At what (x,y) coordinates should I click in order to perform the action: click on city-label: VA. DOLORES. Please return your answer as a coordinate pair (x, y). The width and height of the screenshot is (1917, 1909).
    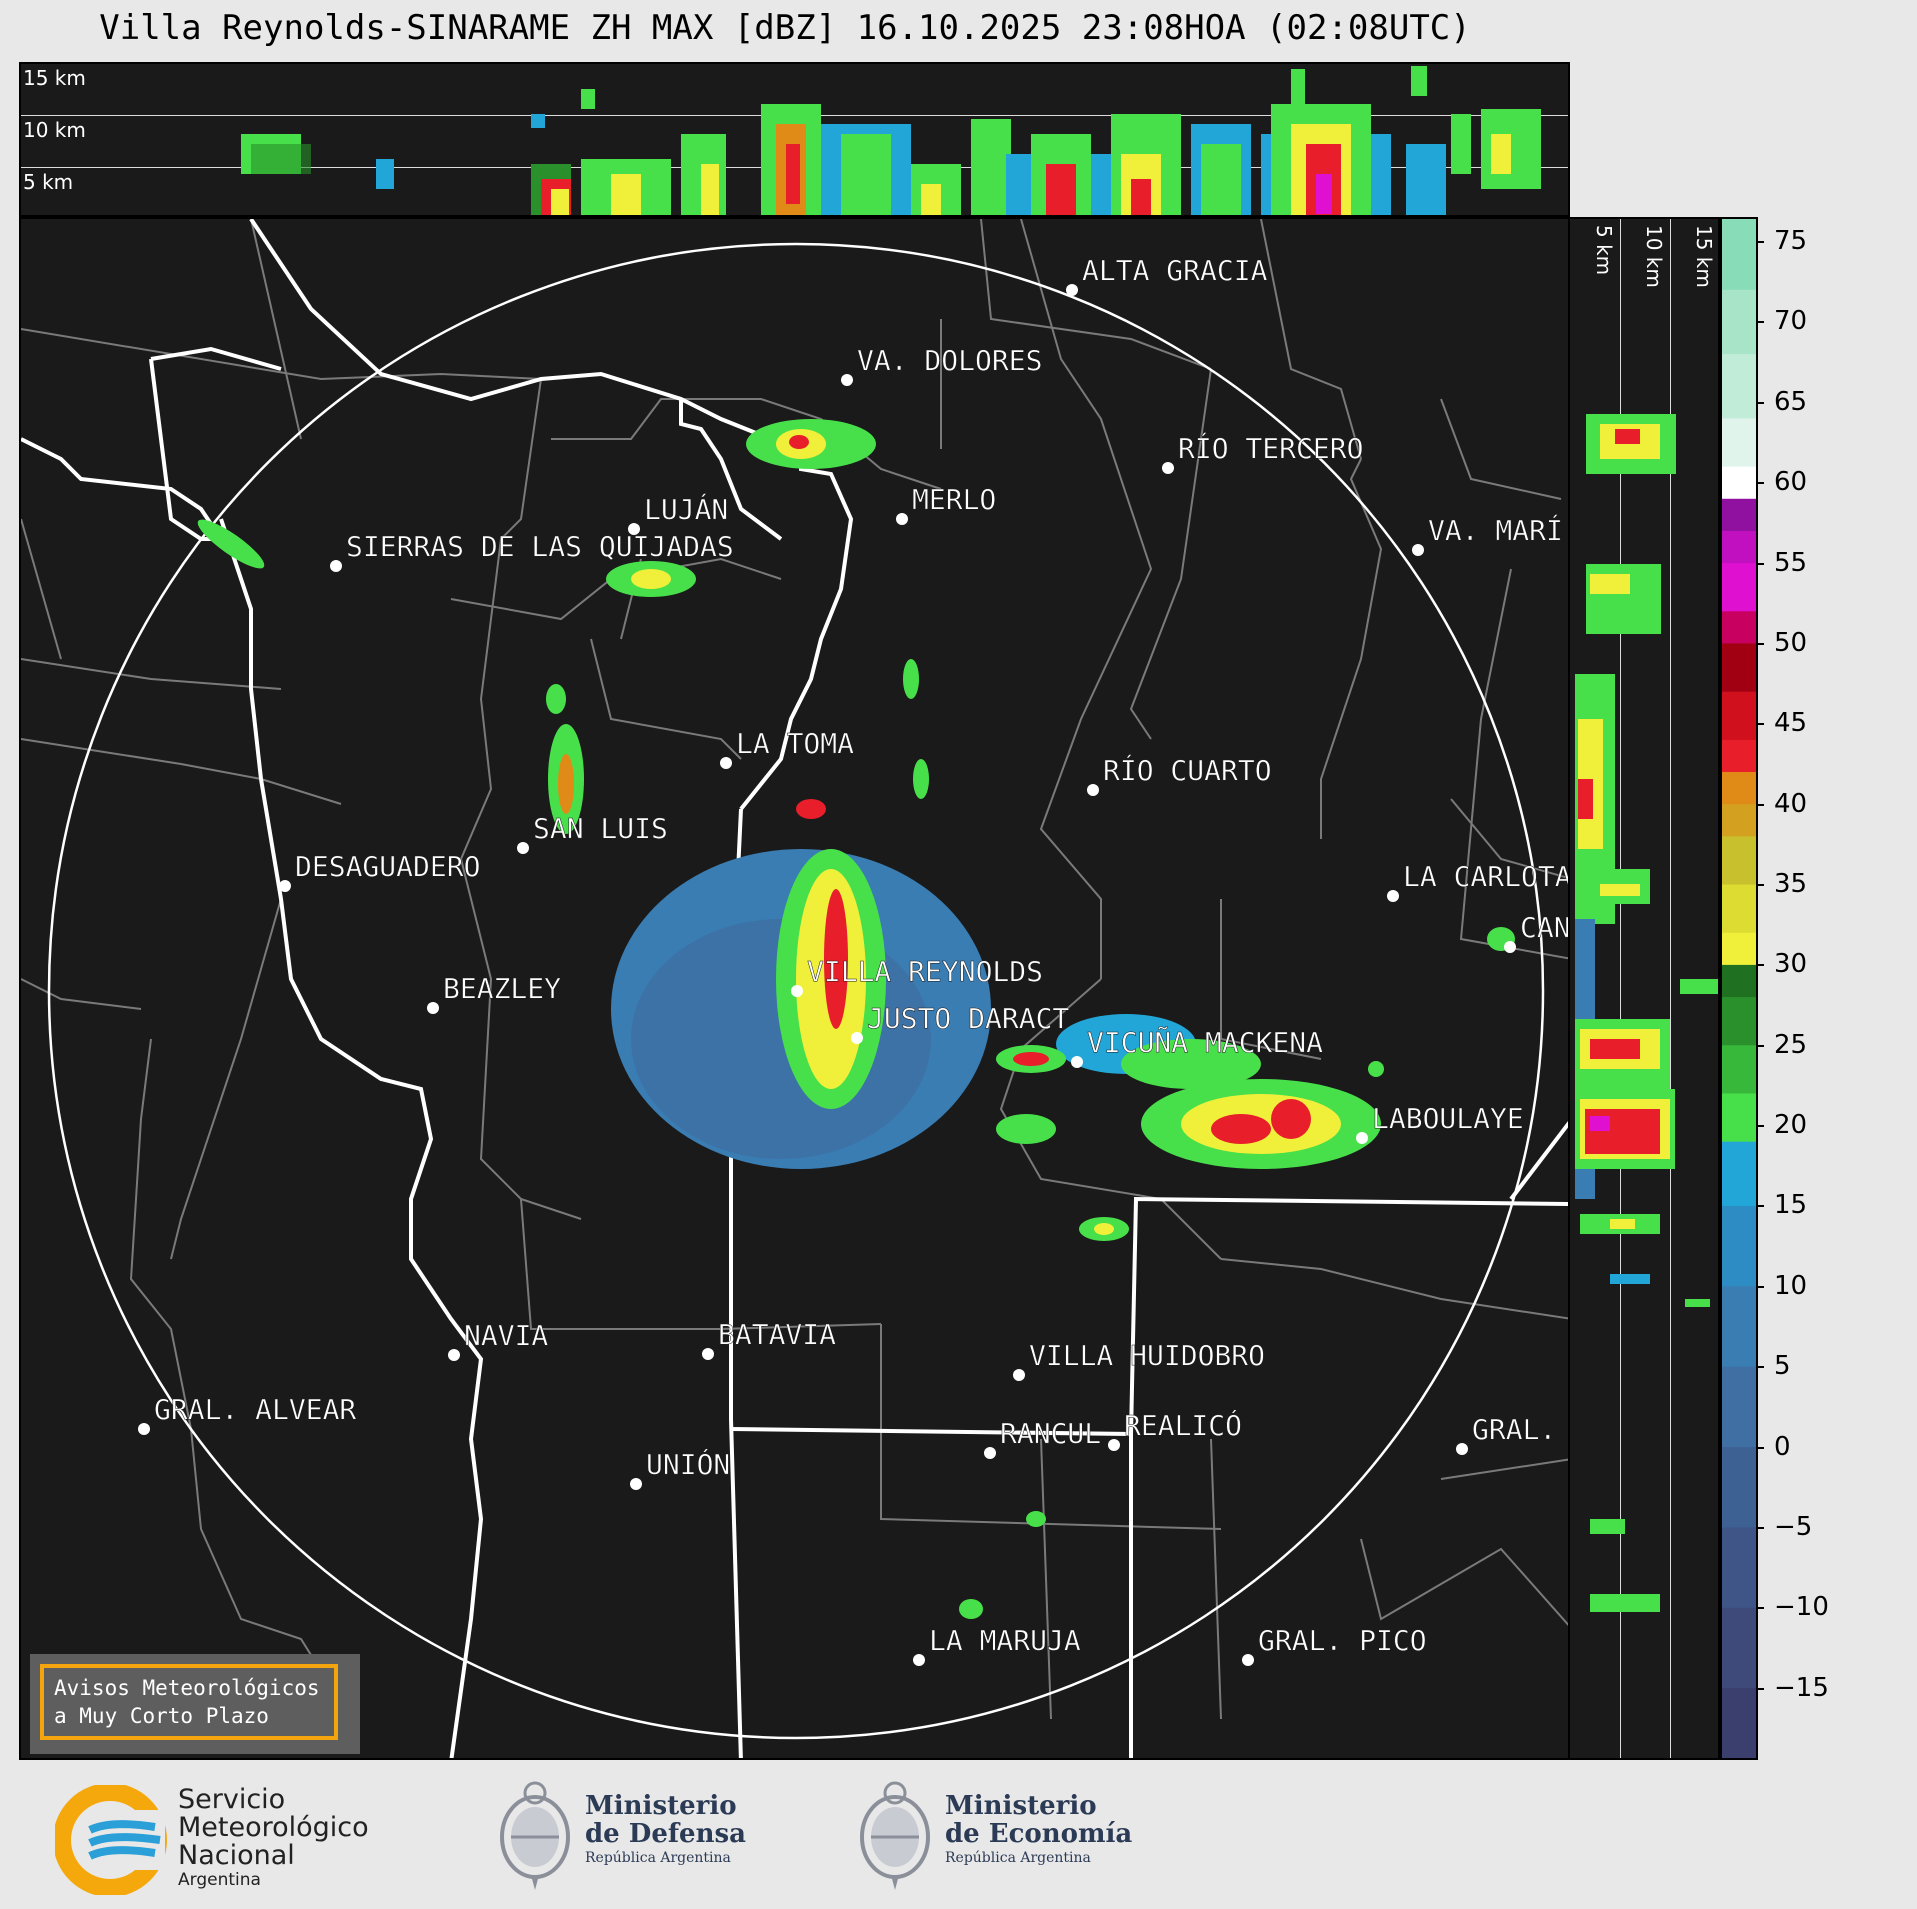
    Looking at the image, I should click on (949, 360).